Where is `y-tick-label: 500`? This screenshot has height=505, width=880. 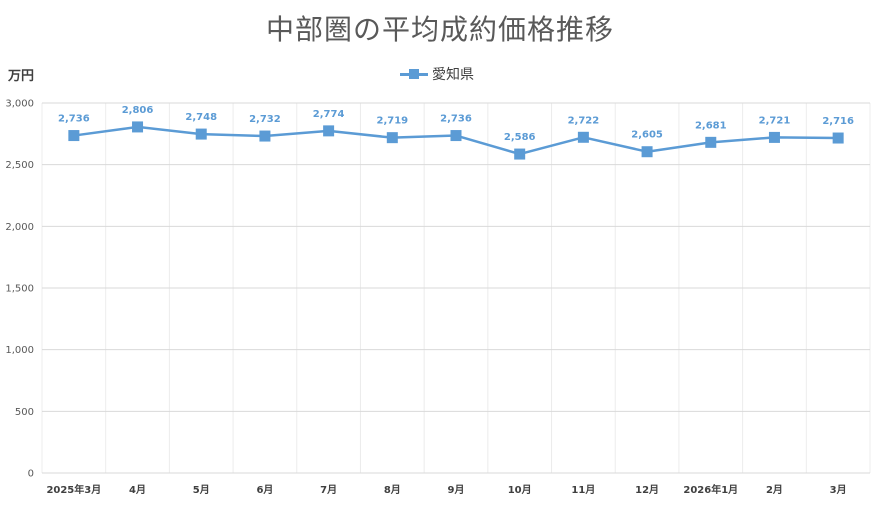
y-tick-label: 500 is located at coordinates (24, 412).